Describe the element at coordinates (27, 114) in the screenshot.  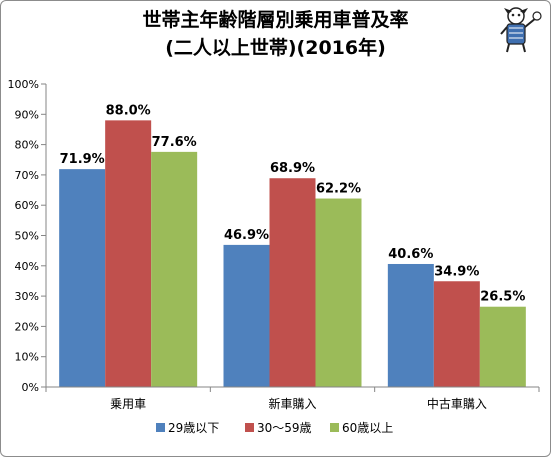
I see `y-tick-label-9: 90%` at that location.